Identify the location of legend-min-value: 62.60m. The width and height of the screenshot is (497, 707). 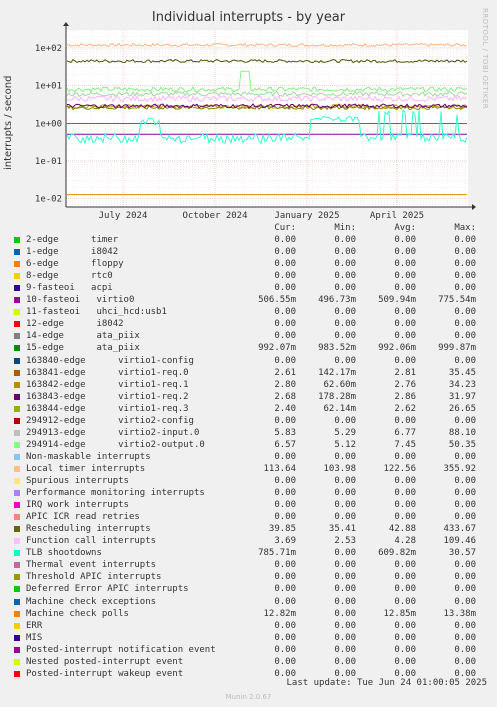
(339, 384).